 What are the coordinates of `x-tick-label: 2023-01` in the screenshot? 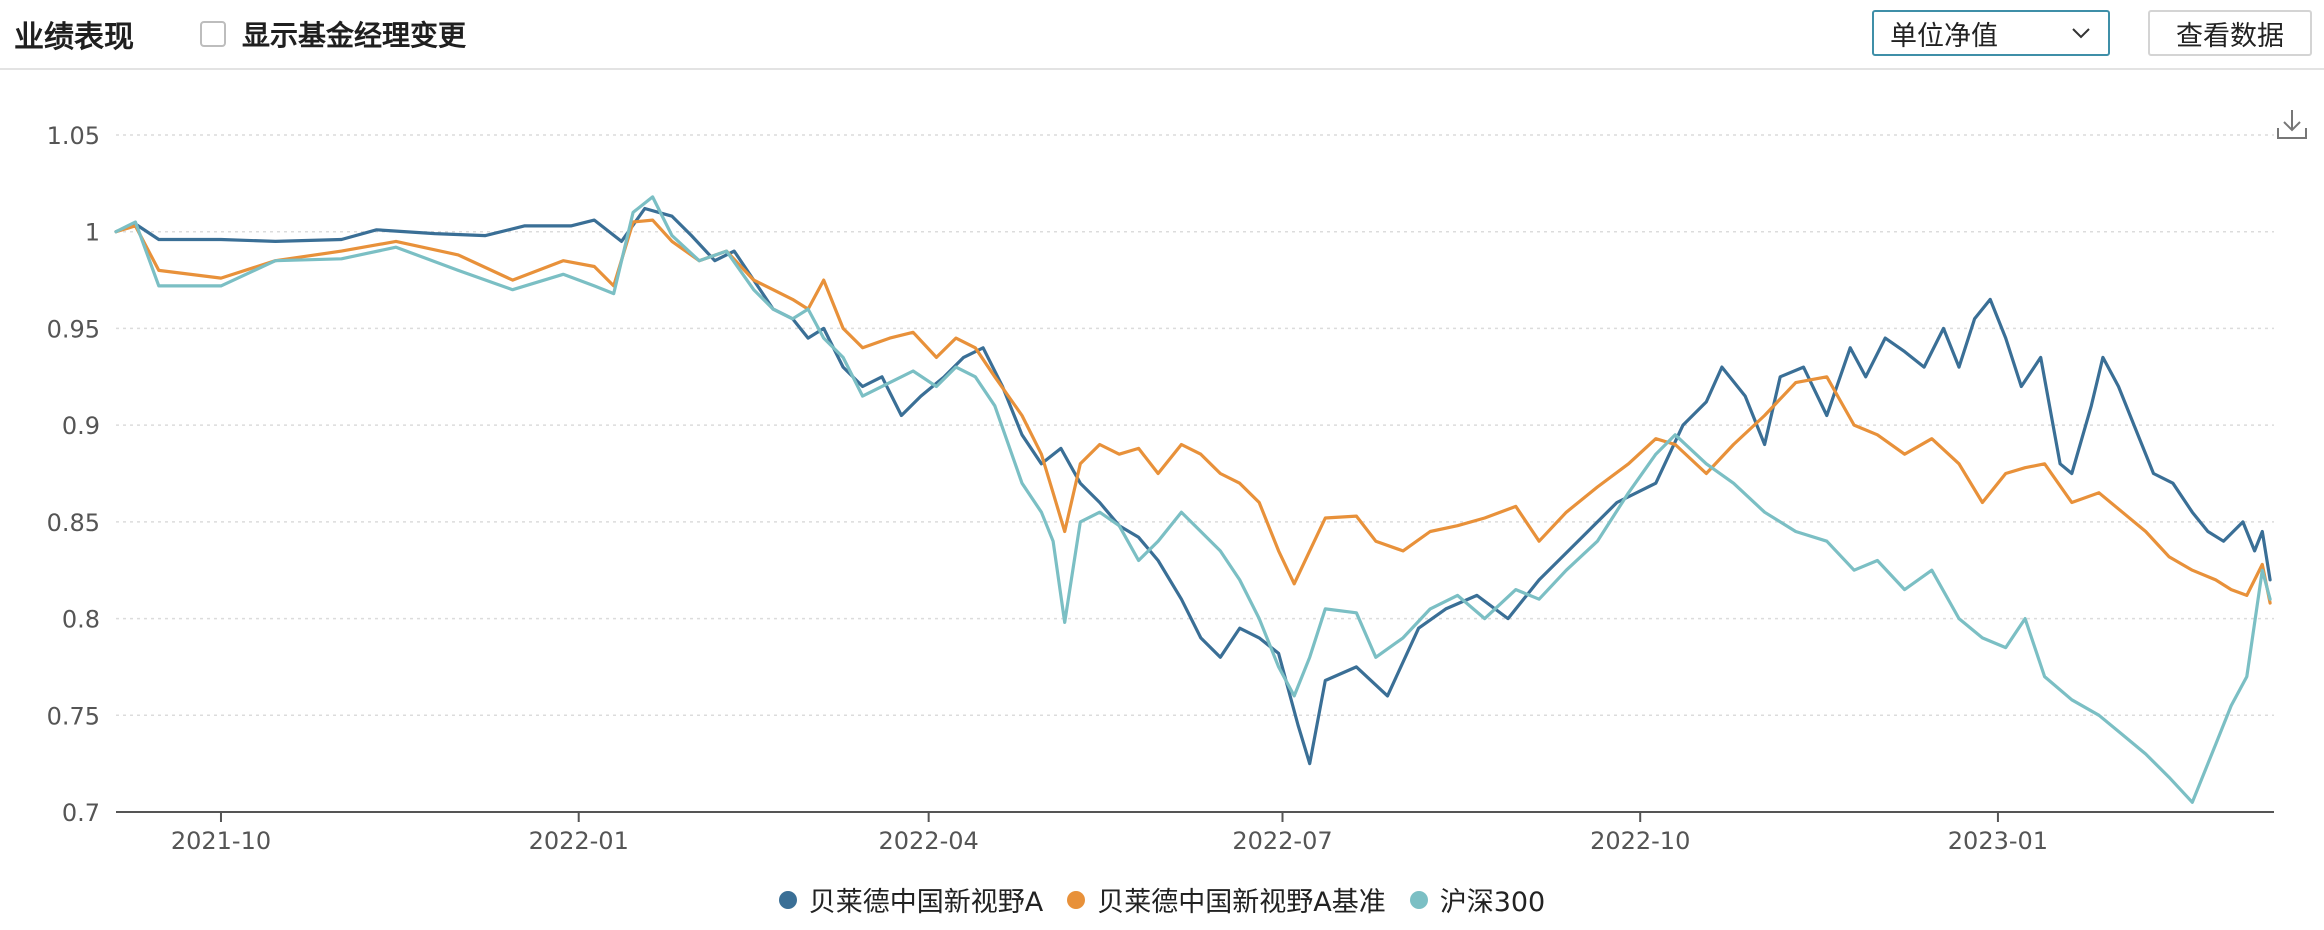 It's located at (1998, 841).